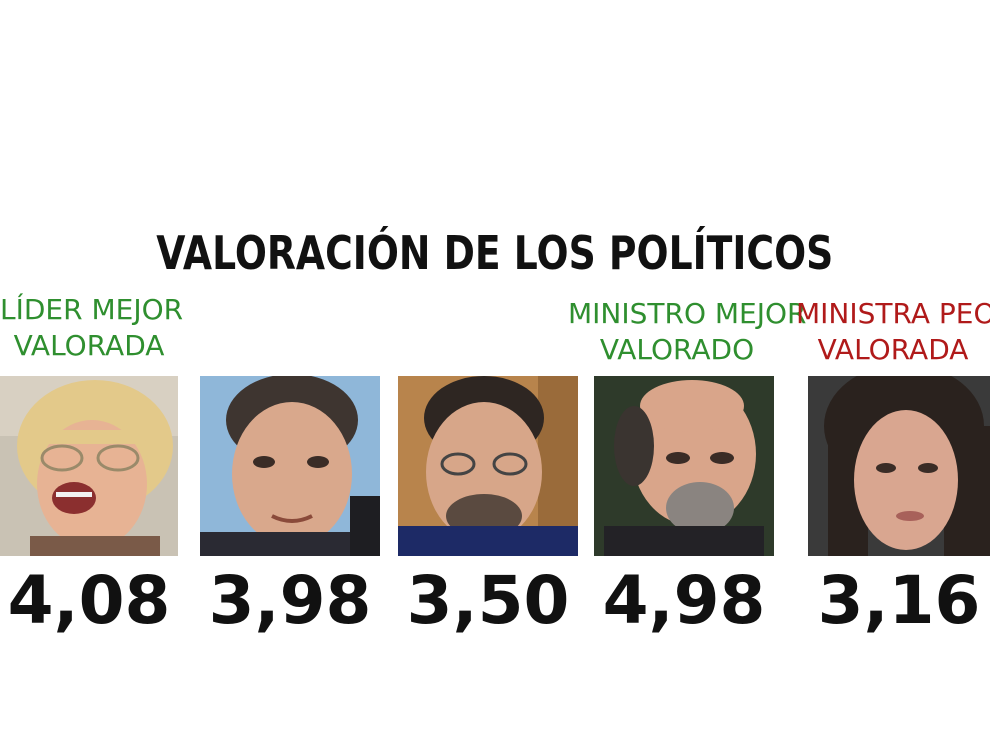 The height and width of the screenshot is (742, 990). Describe the element at coordinates (92, 328) in the screenshot. I see `caption-politician-1: LÍDER MEJOR VALORADA` at that location.